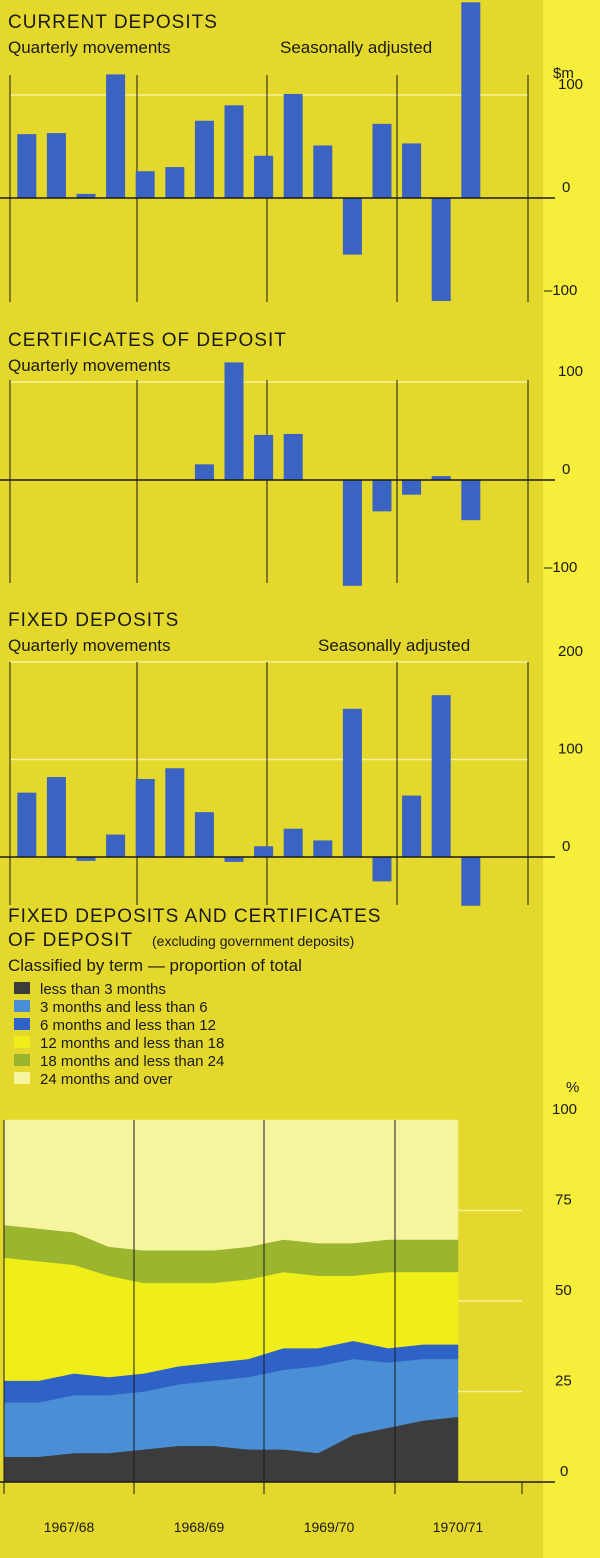 The height and width of the screenshot is (1558, 600). What do you see at coordinates (106, 1079) in the screenshot?
I see `legend-label: 24 months and over` at bounding box center [106, 1079].